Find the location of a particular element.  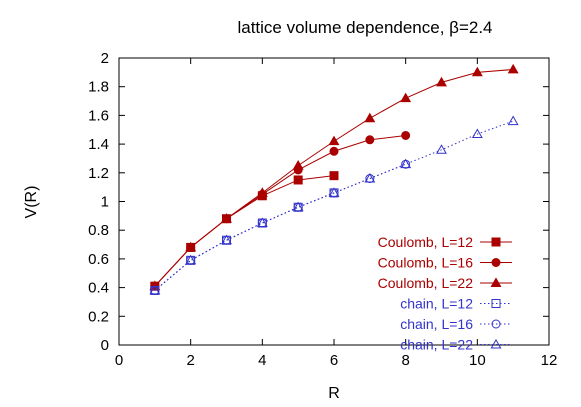

x-tick-label: 10 is located at coordinates (477, 360).